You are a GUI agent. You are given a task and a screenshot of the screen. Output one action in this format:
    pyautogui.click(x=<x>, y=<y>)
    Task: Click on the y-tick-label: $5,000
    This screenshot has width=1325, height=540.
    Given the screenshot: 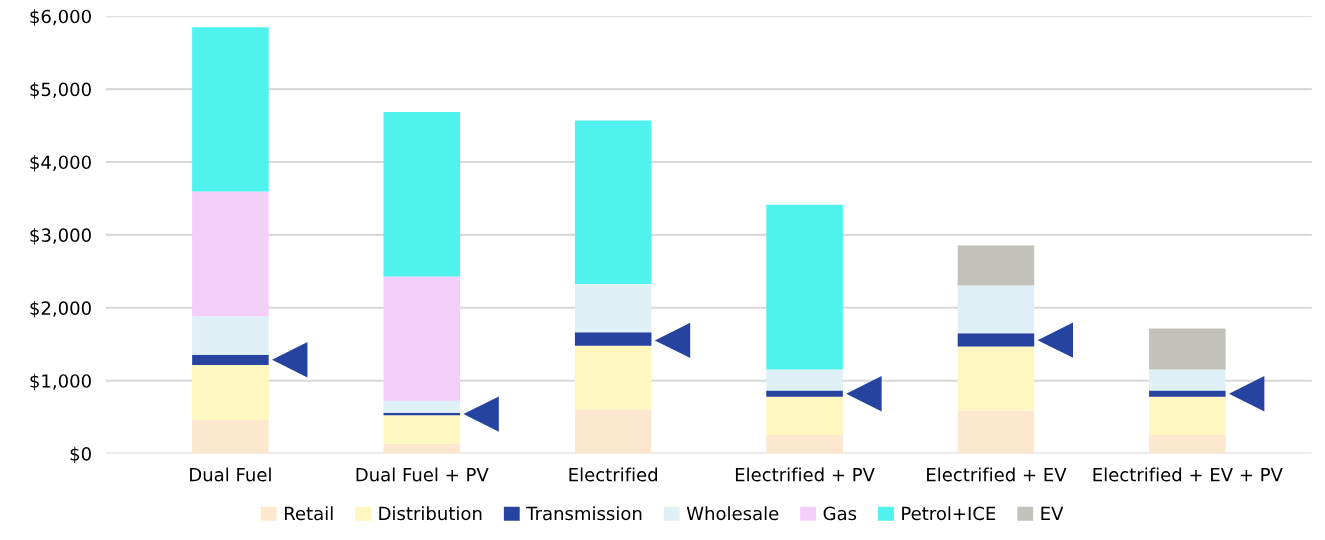 What is the action you would take?
    pyautogui.click(x=60, y=90)
    